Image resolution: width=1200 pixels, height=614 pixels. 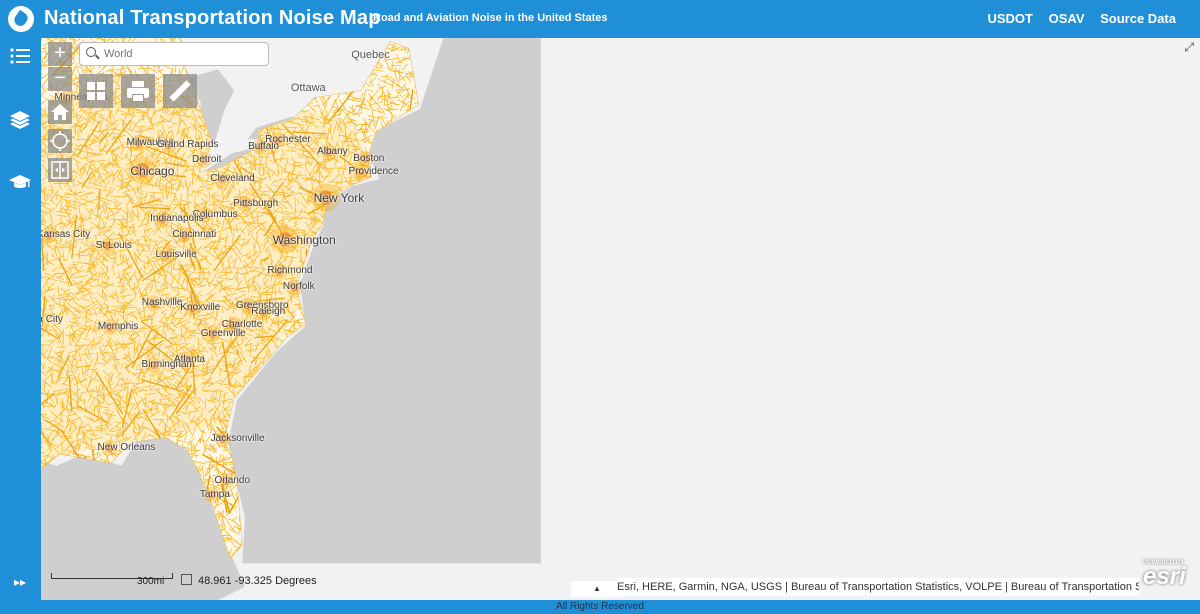 I want to click on search-box, so click(x=174, y=54).